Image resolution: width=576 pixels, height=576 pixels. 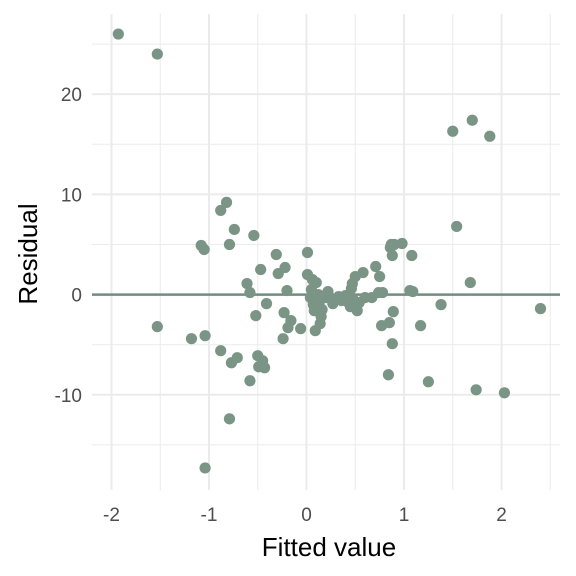 What do you see at coordinates (76, 296) in the screenshot?
I see `y-tick-label: 0` at bounding box center [76, 296].